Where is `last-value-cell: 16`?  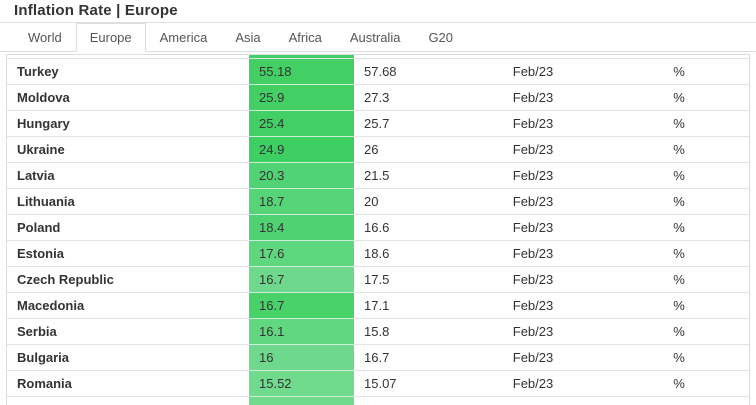 last-value-cell: 16 is located at coordinates (301, 357).